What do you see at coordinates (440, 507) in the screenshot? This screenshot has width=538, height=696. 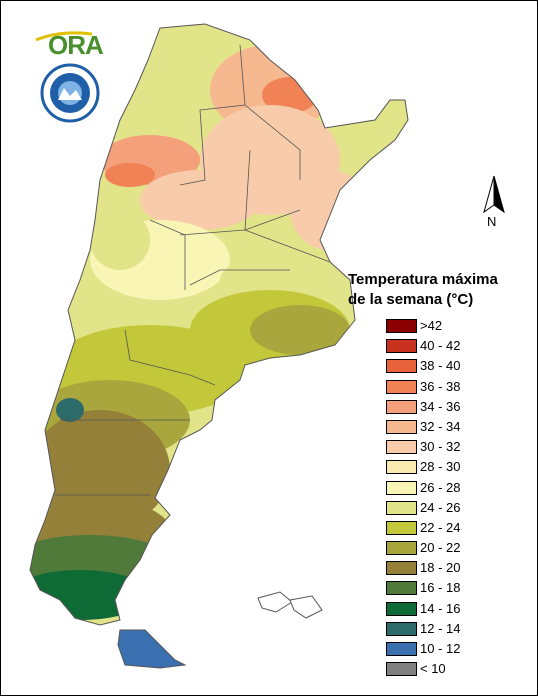 I see `legend-label: 24 - 26` at bounding box center [440, 507].